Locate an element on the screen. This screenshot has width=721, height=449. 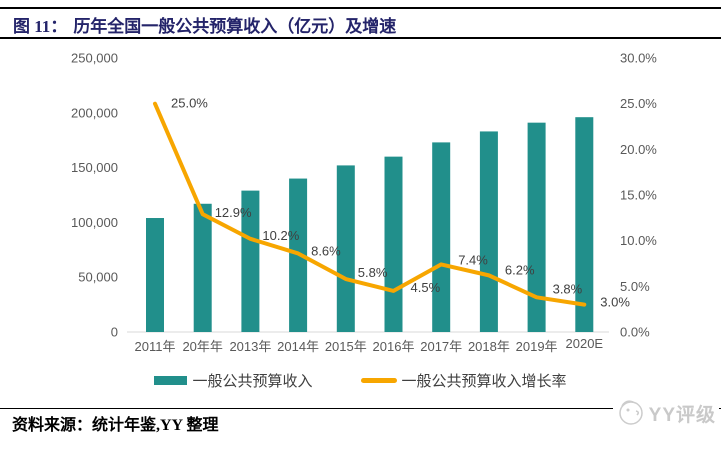
growth-data-label: 4.5% is located at coordinates (426, 287).